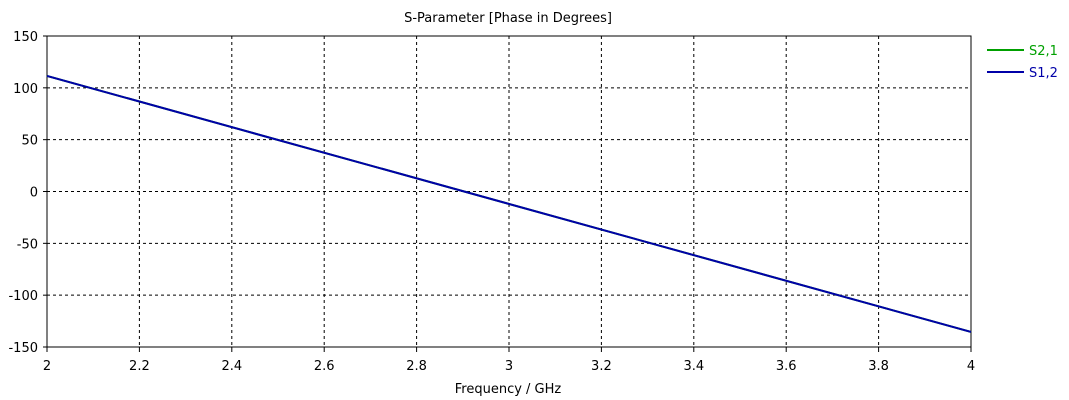 The height and width of the screenshot is (400, 1069). Describe the element at coordinates (34, 193) in the screenshot. I see `y-tick-label: 0` at that location.